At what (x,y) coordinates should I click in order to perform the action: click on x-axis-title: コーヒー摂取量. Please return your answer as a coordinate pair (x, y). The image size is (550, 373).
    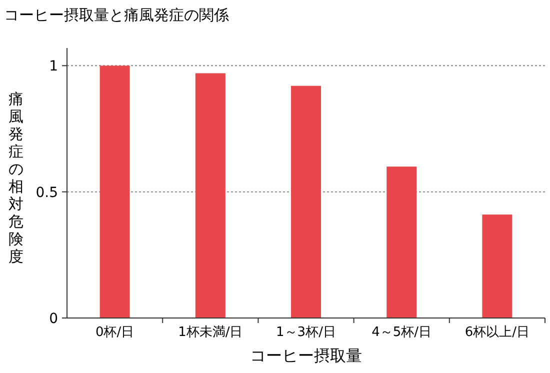
    Looking at the image, I should click on (306, 355).